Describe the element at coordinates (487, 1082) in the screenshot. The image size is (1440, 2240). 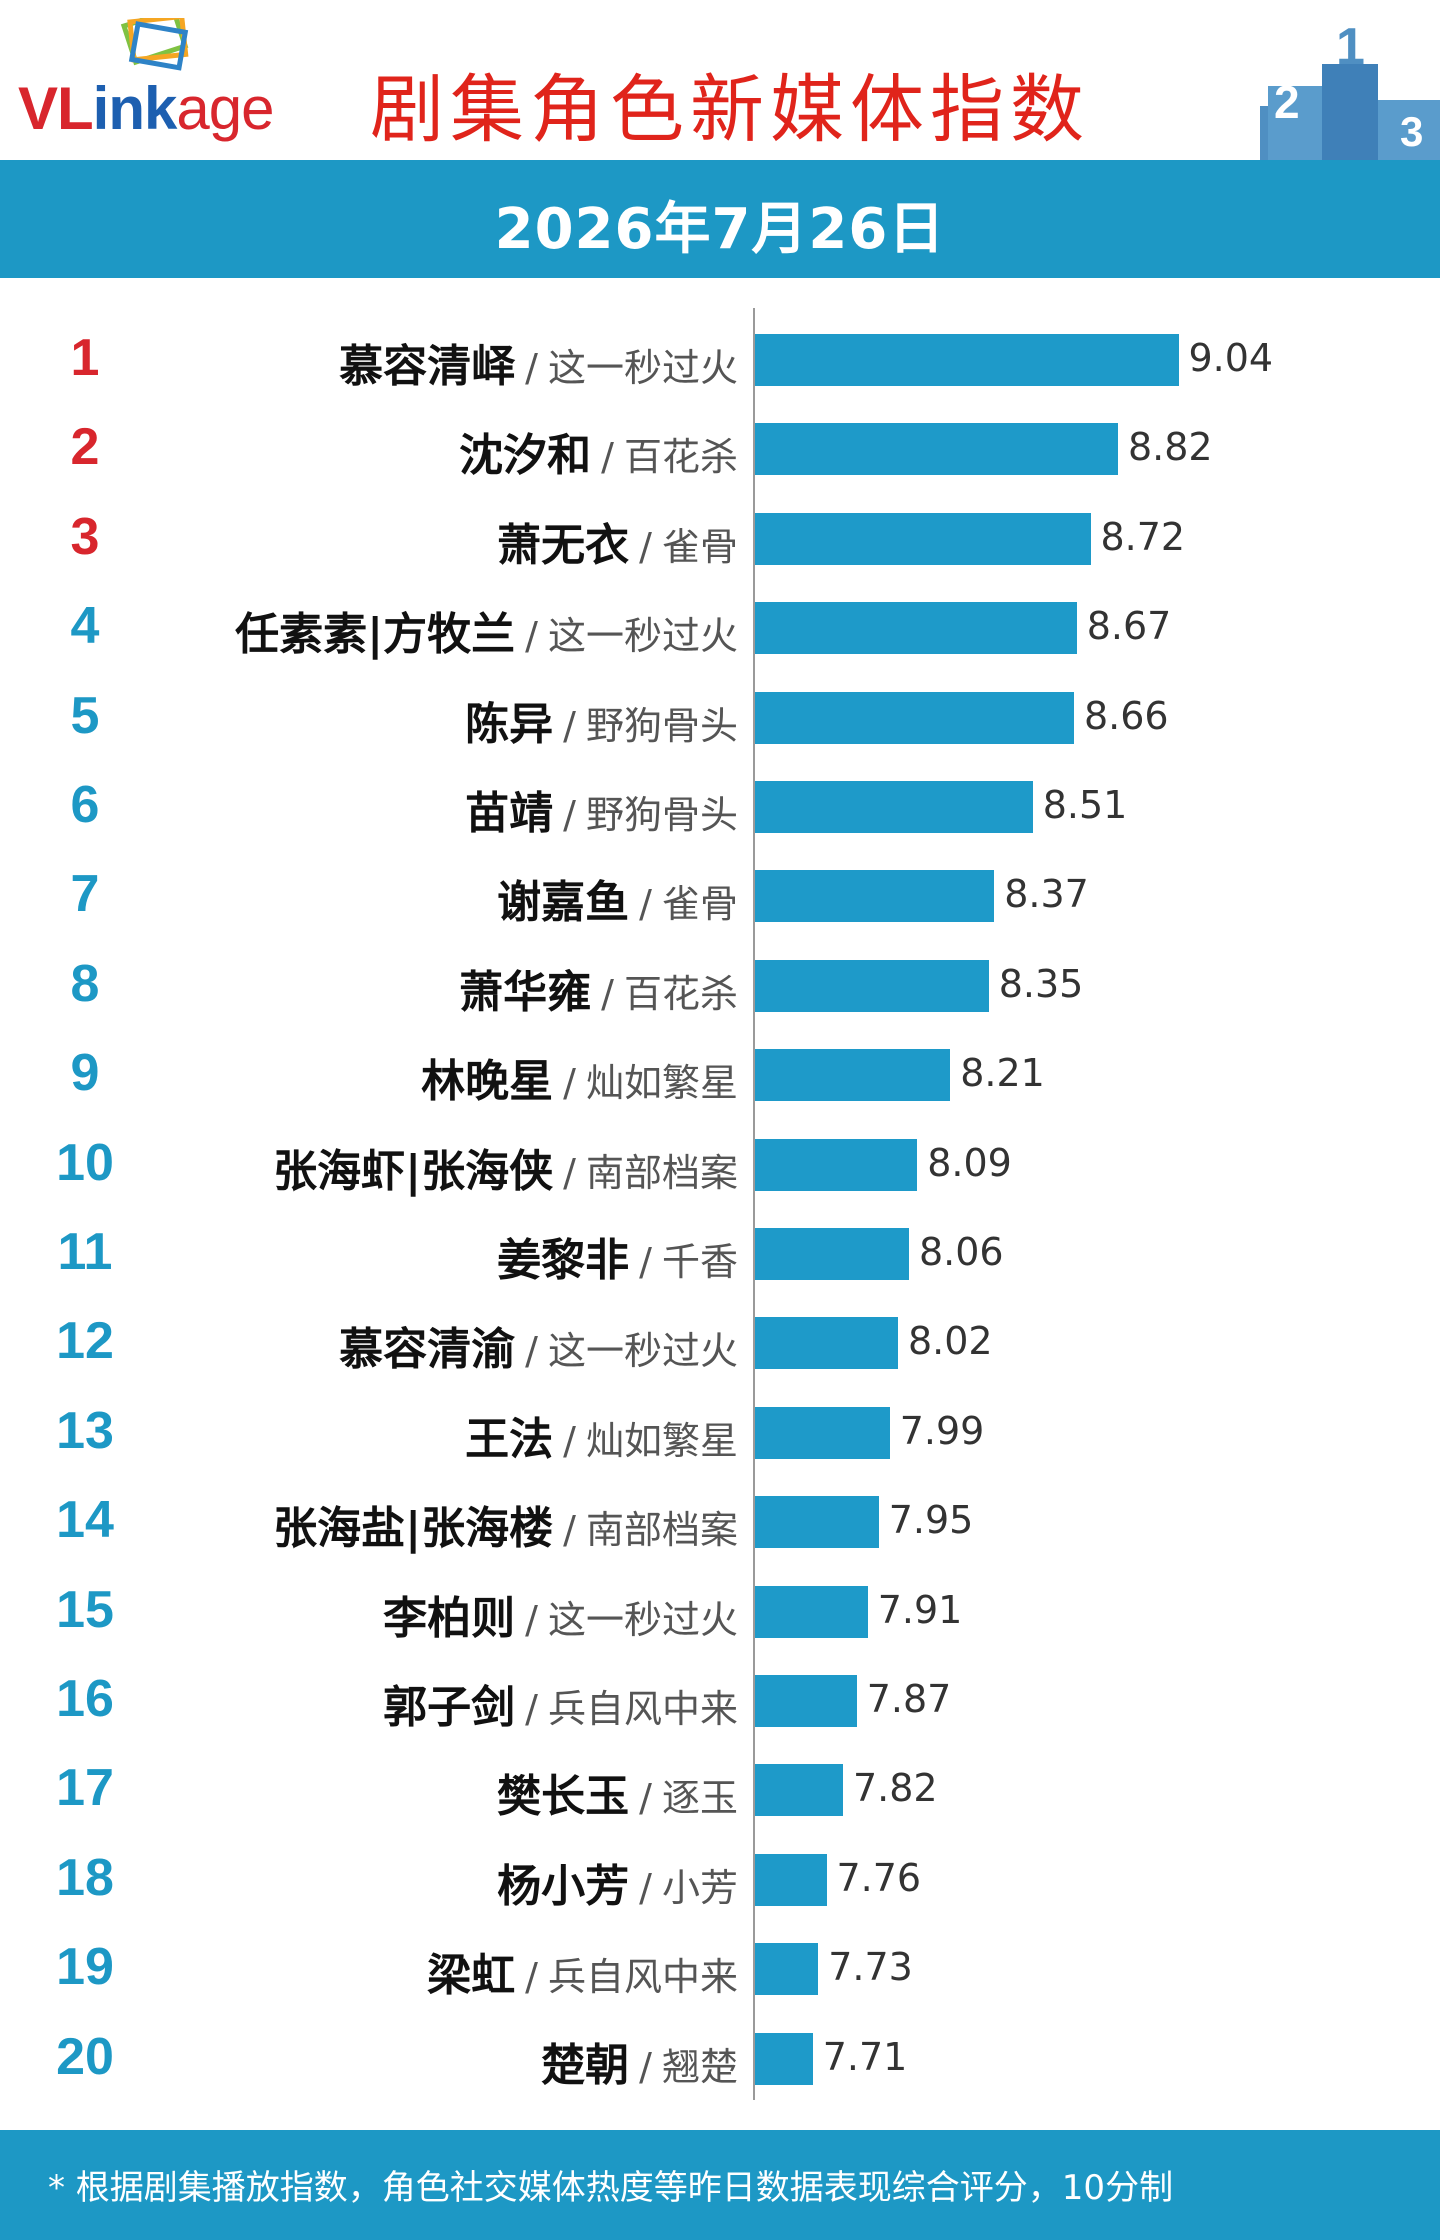
I see `role-name: 林晚星` at that location.